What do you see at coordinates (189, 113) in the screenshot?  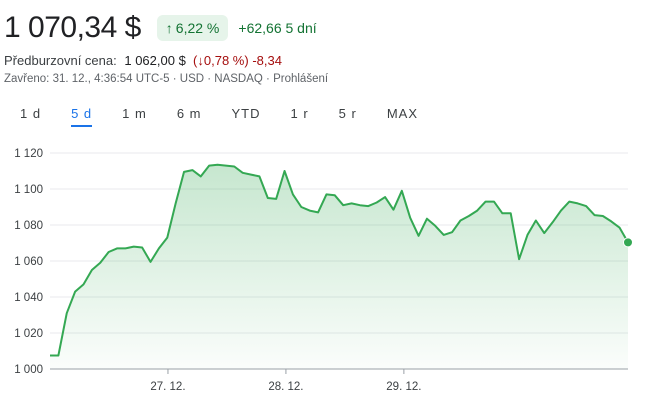 I see `tab-6m: 6 m` at bounding box center [189, 113].